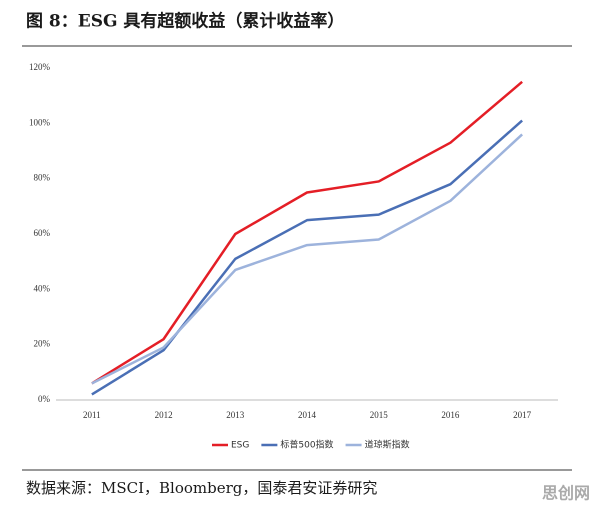 The image size is (596, 510). Describe the element at coordinates (42, 288) in the screenshot. I see `y-tick-label: 40%` at that location.